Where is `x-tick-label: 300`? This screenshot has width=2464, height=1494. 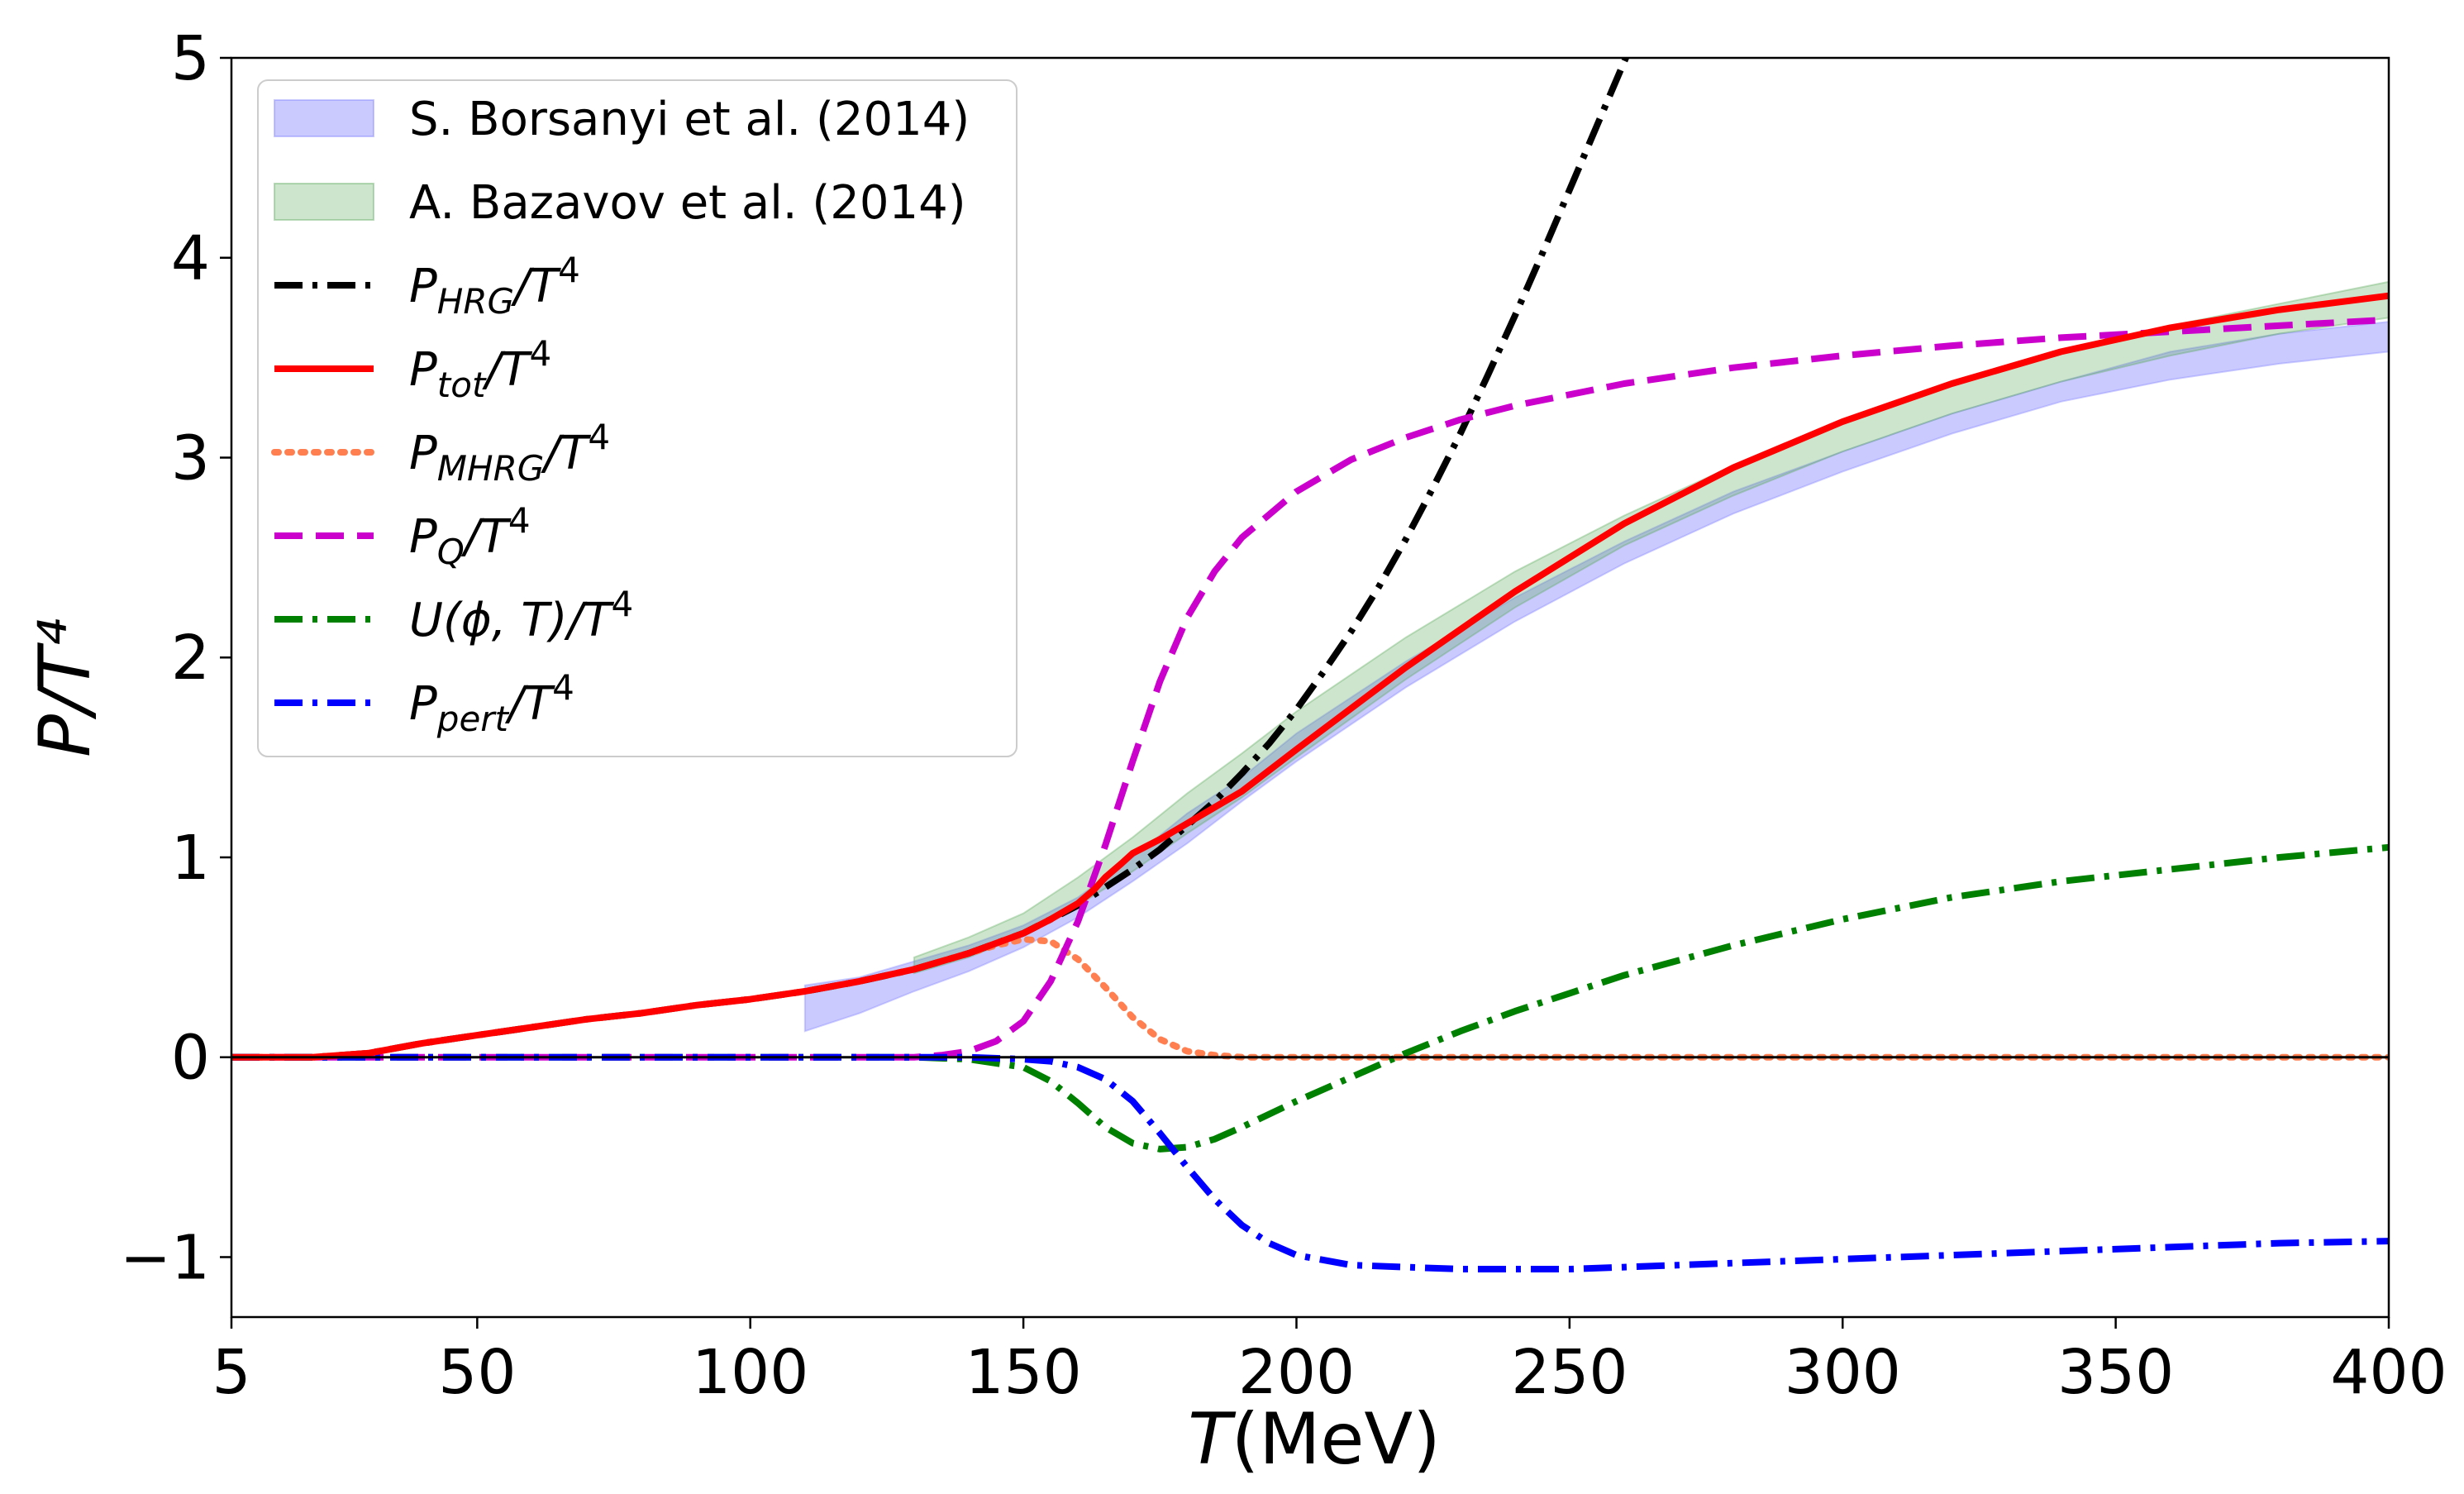 x-tick-label: 300 is located at coordinates (1843, 1372).